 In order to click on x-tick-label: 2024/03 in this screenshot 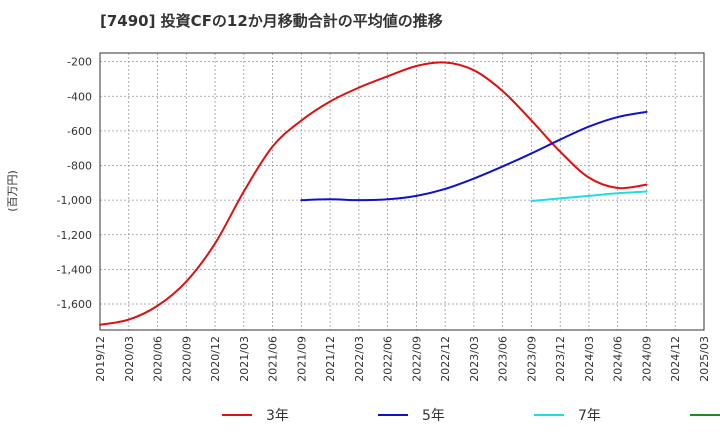, I will do `click(589, 359)`.